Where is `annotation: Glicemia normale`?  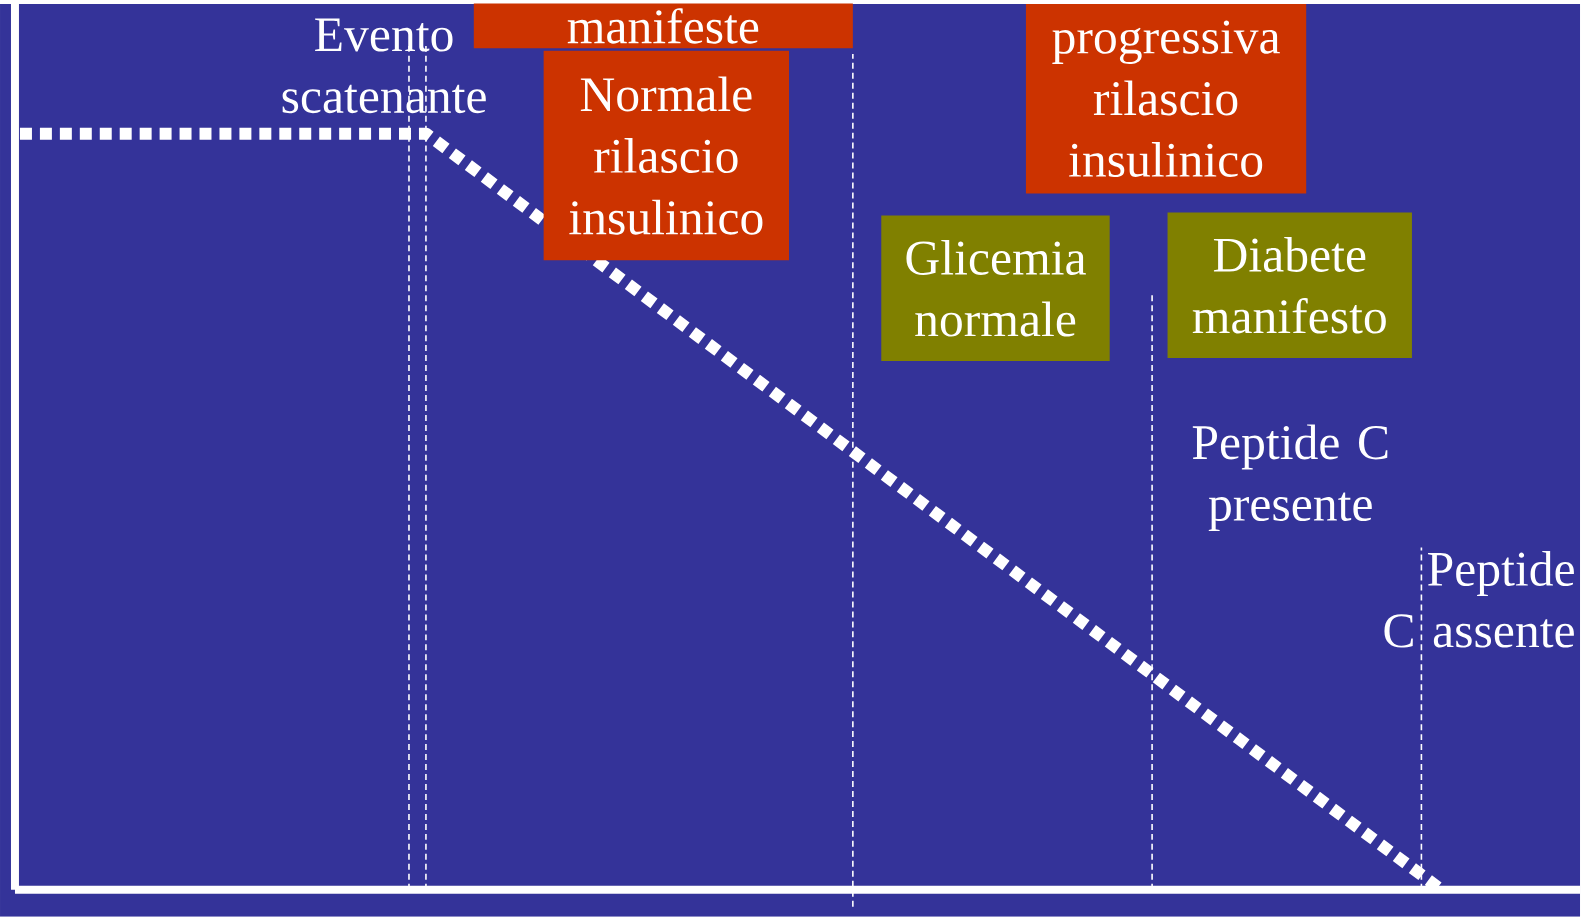 annotation: Glicemia normale is located at coordinates (996, 288).